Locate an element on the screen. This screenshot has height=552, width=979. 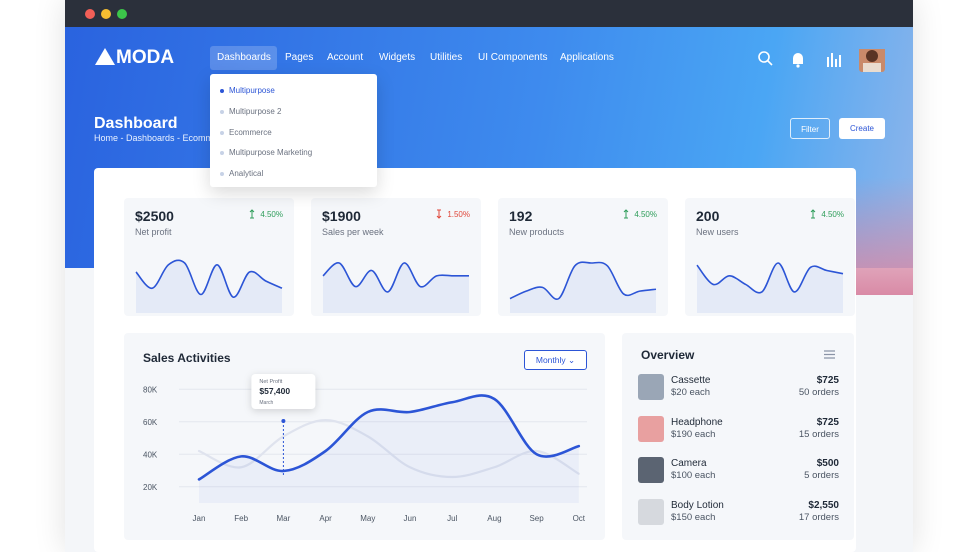
filter-button: Filter is located at coordinates (810, 128).